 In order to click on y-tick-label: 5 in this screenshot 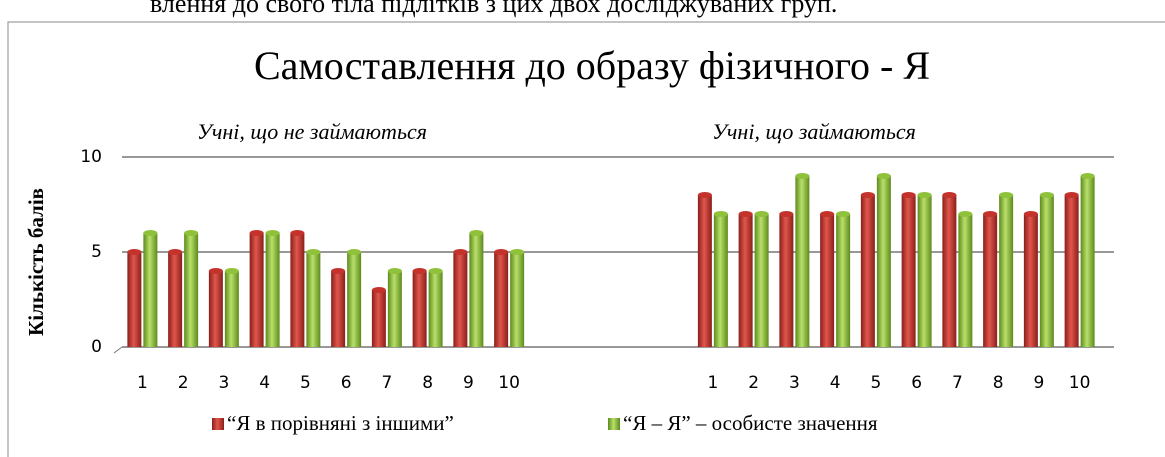, I will do `click(96, 252)`.